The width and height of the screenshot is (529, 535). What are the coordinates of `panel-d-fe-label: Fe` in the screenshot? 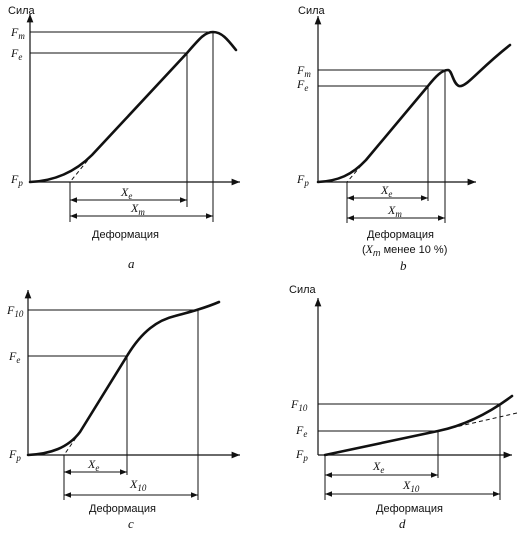 It's located at (301, 431).